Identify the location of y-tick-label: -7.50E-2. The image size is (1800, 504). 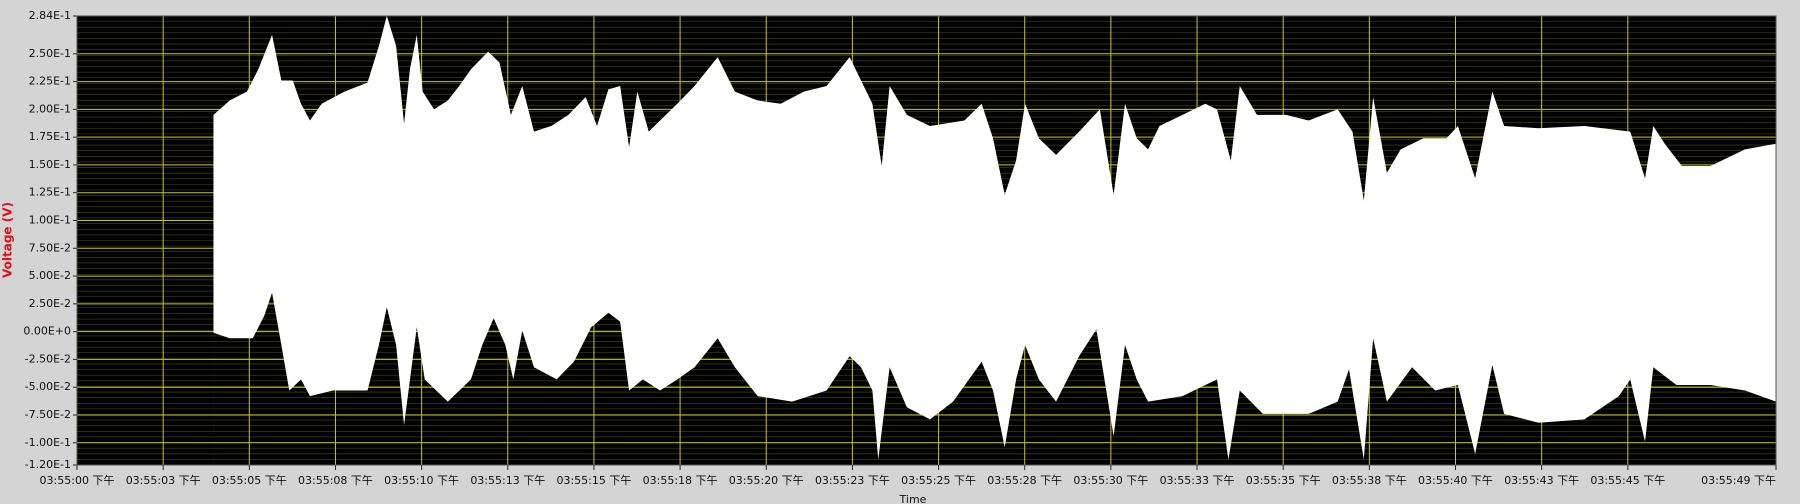
(48, 414).